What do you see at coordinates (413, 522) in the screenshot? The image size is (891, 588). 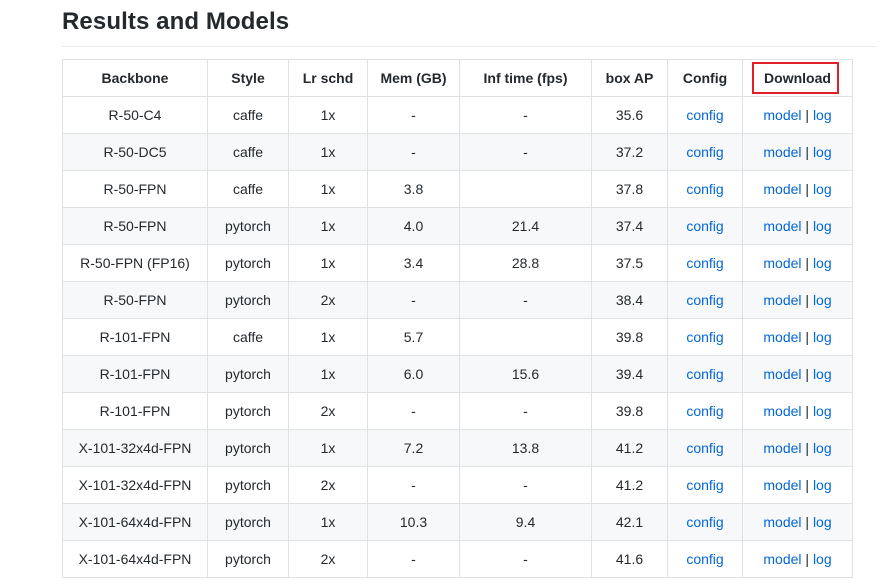 I see `cell-mem-gb: 10.3` at bounding box center [413, 522].